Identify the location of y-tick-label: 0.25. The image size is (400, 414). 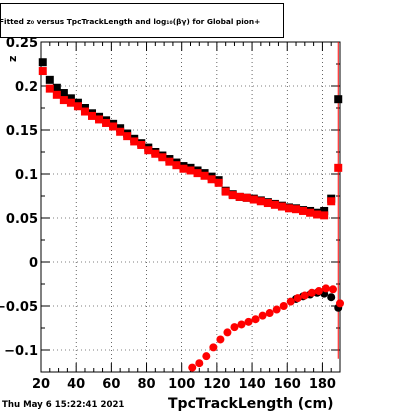
(22, 43).